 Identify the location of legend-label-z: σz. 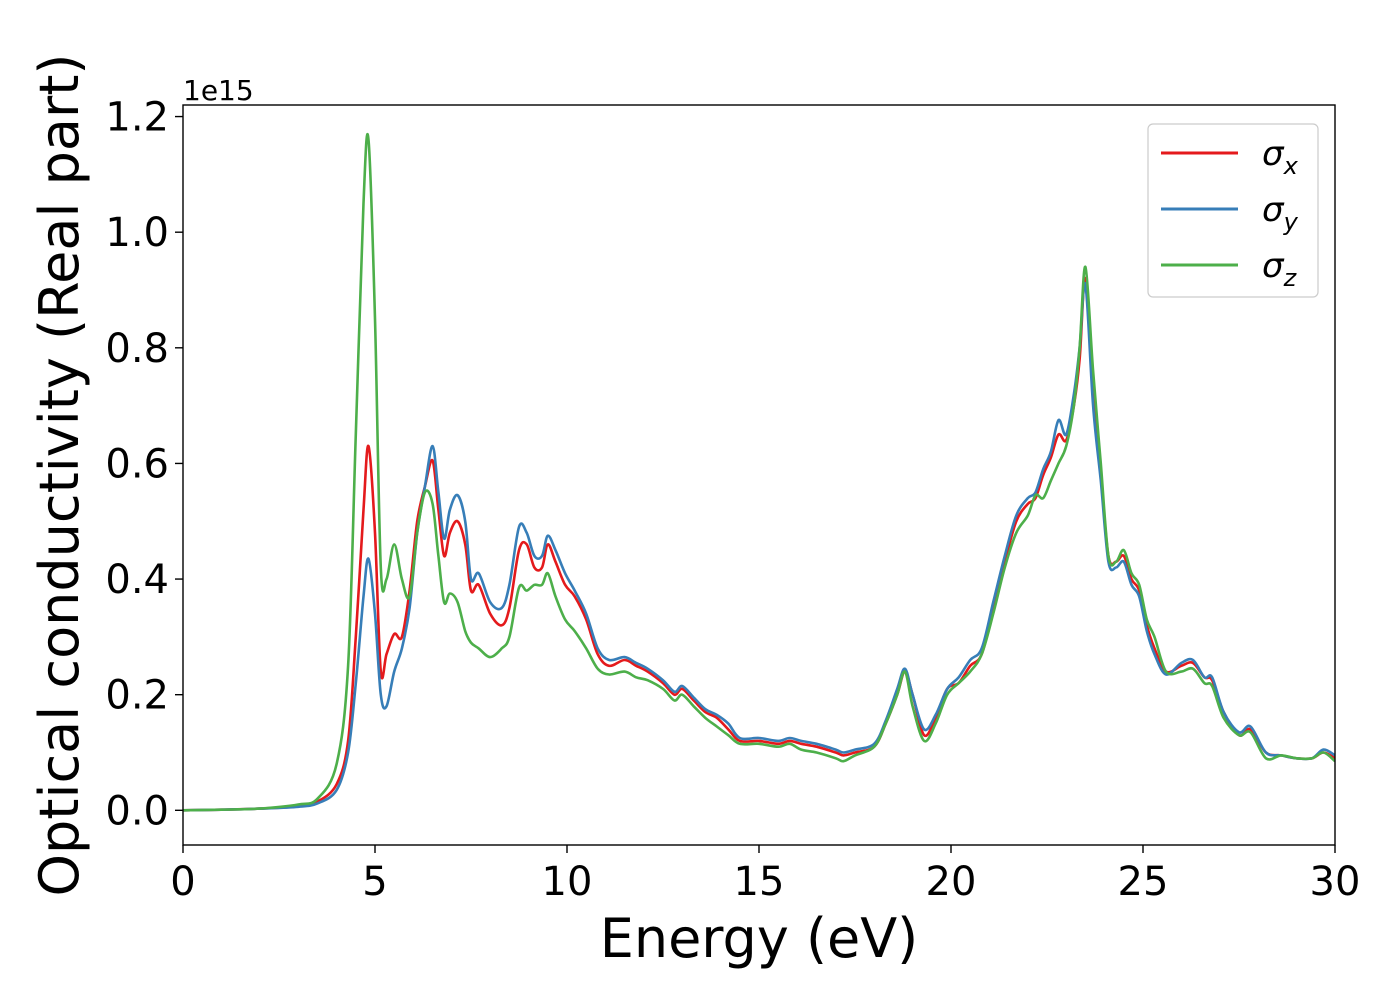
(1280, 269).